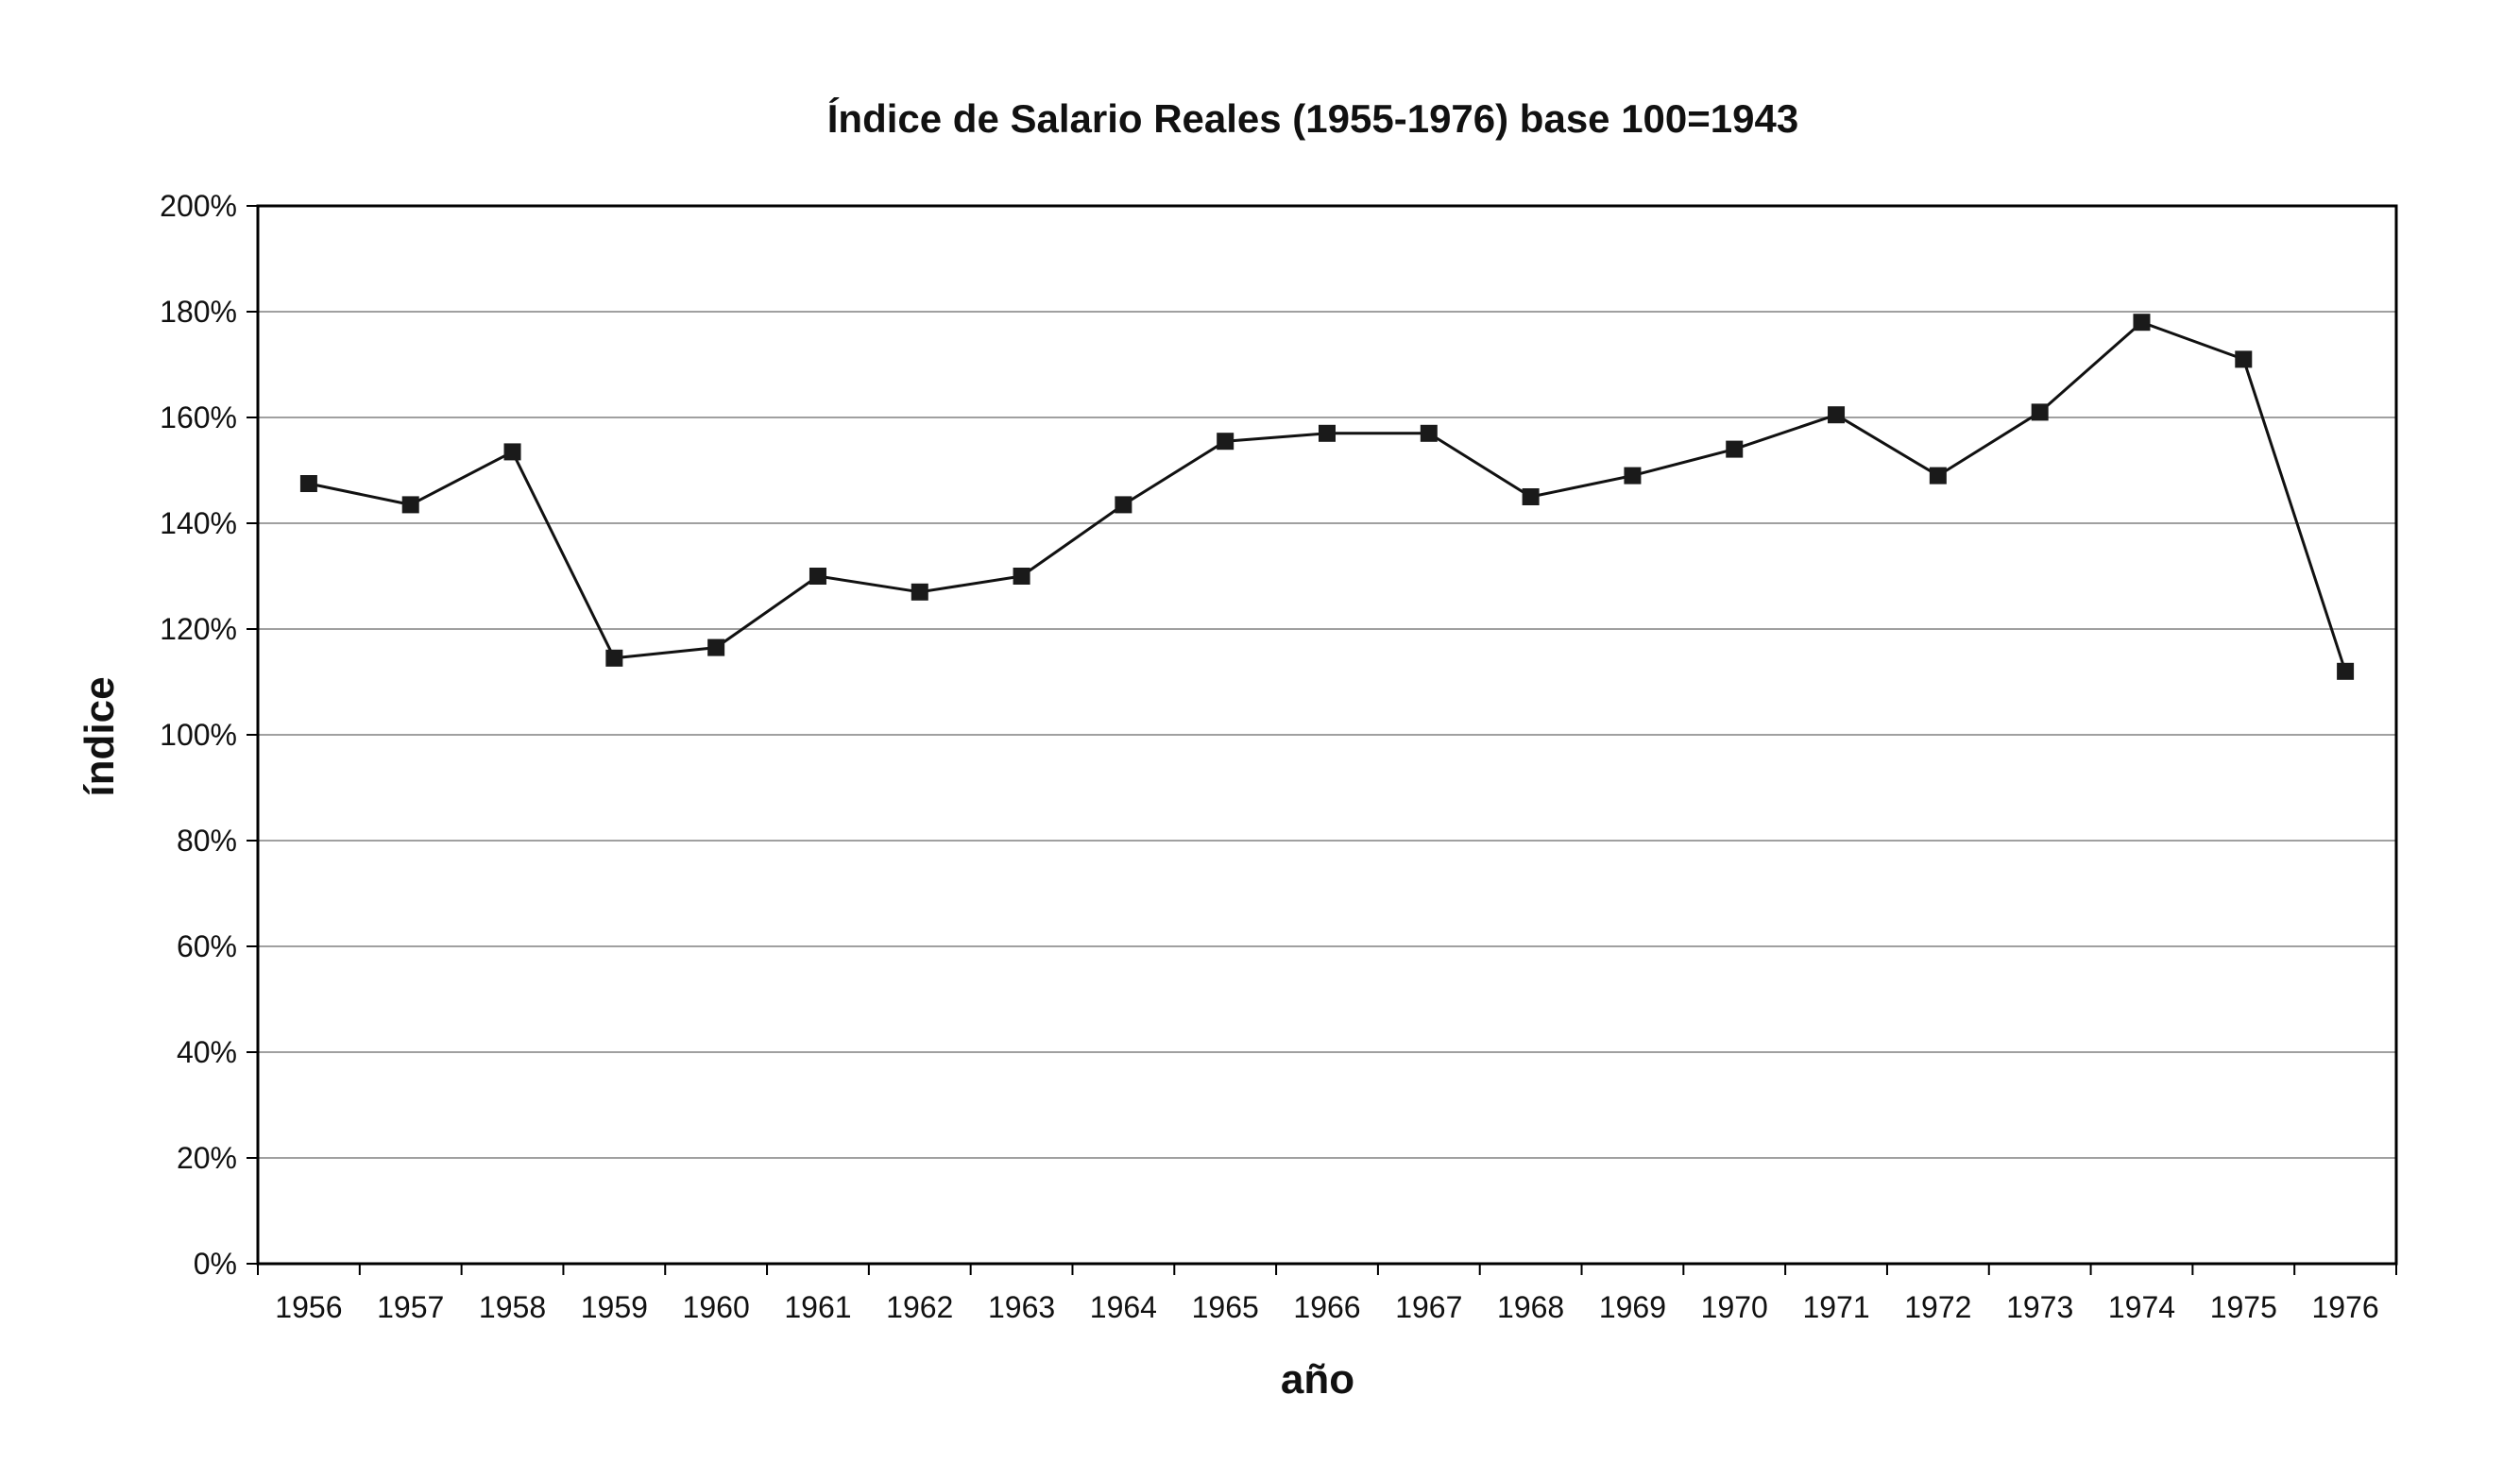  I want to click on x-tick-label: 1965, so click(1225, 1307).